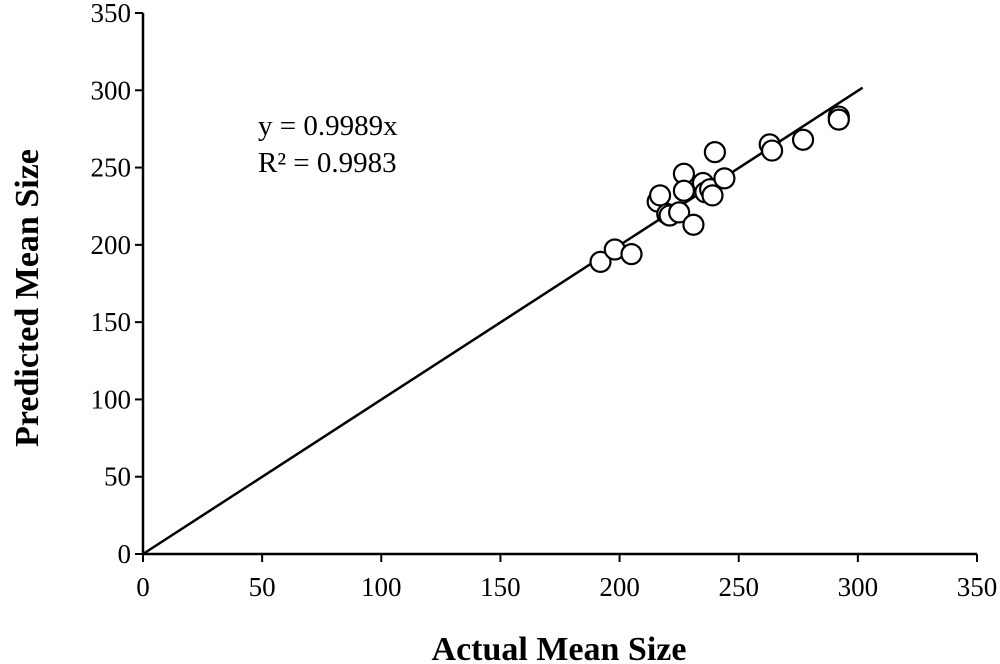 The image size is (1000, 664). I want to click on x-tick-label: 200, so click(619, 587).